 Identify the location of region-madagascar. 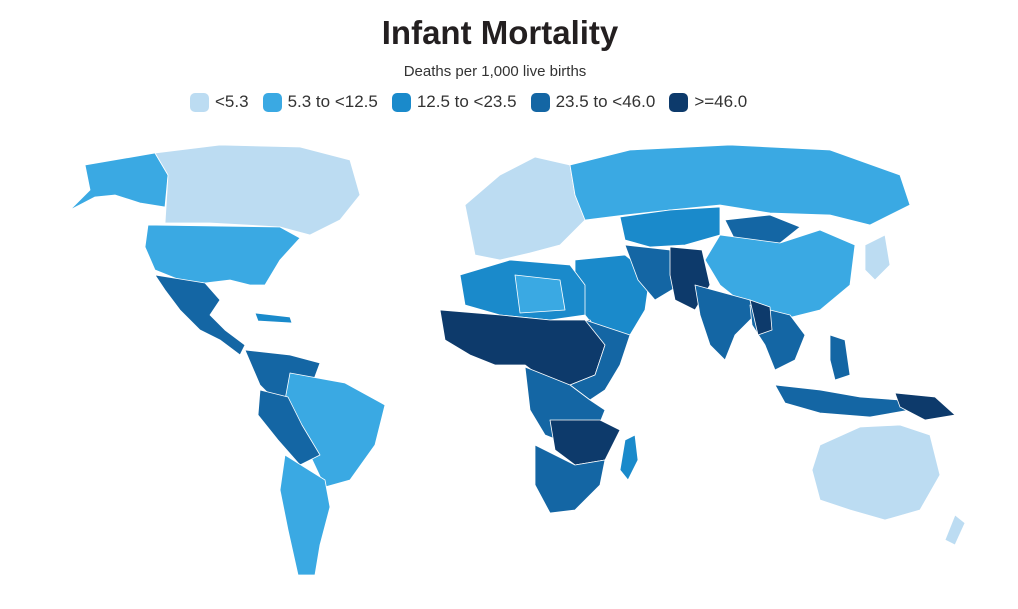
(629, 457).